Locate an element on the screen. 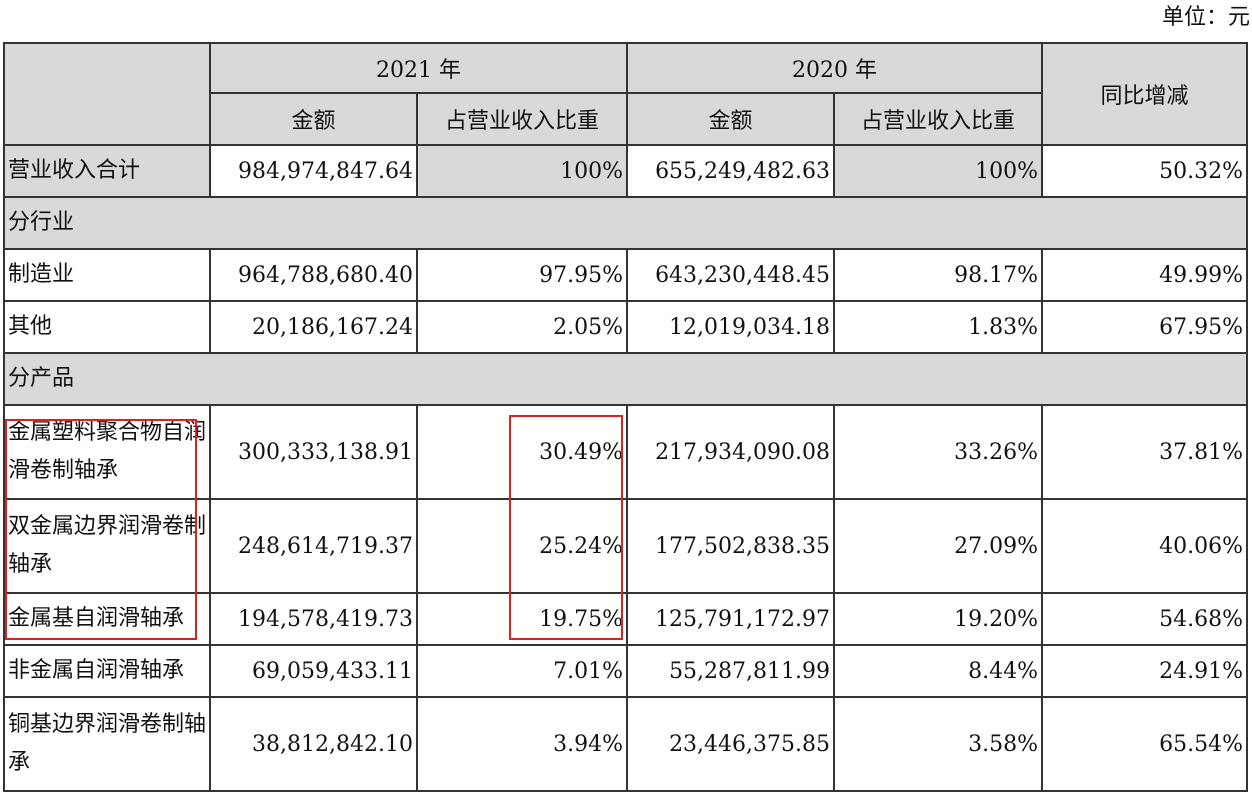 Image resolution: width=1252 pixels, height=796 pixels. ratio-2021-cell: 97.95% is located at coordinates (522, 275).